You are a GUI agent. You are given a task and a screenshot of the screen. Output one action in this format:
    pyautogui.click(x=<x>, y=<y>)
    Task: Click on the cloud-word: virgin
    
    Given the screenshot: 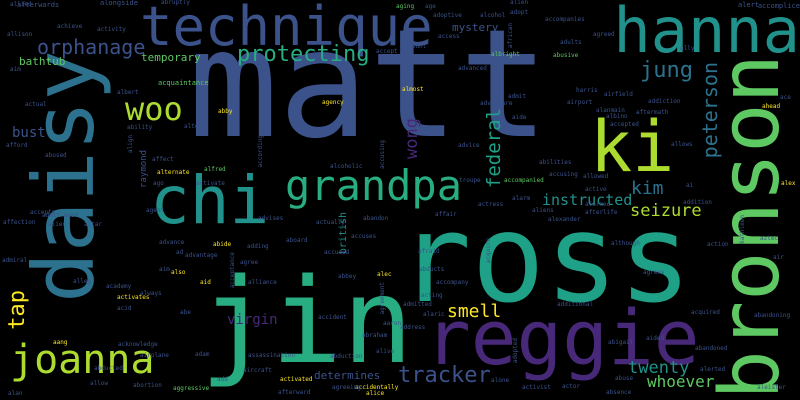 What is the action you would take?
    pyautogui.click(x=252, y=320)
    